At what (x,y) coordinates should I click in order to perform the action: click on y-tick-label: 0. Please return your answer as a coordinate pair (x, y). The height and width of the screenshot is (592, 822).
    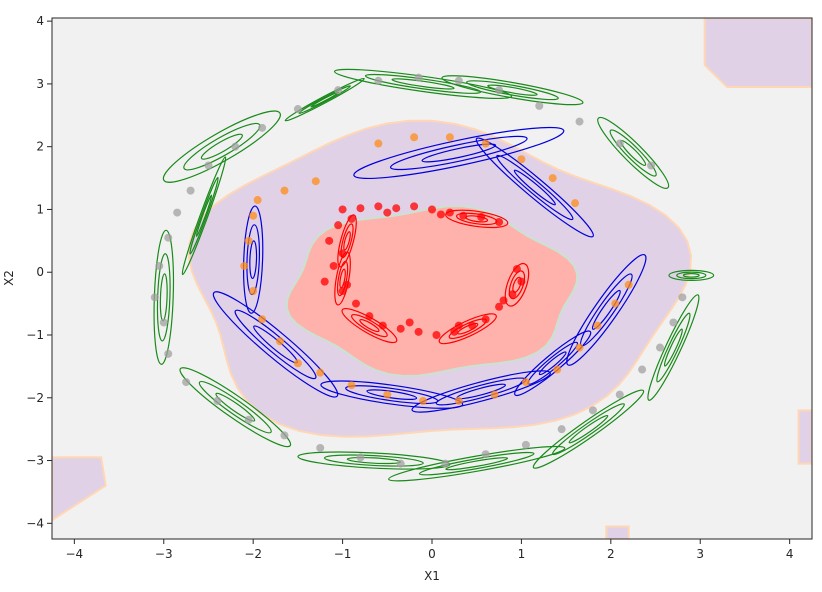
    Looking at the image, I should click on (40, 272).